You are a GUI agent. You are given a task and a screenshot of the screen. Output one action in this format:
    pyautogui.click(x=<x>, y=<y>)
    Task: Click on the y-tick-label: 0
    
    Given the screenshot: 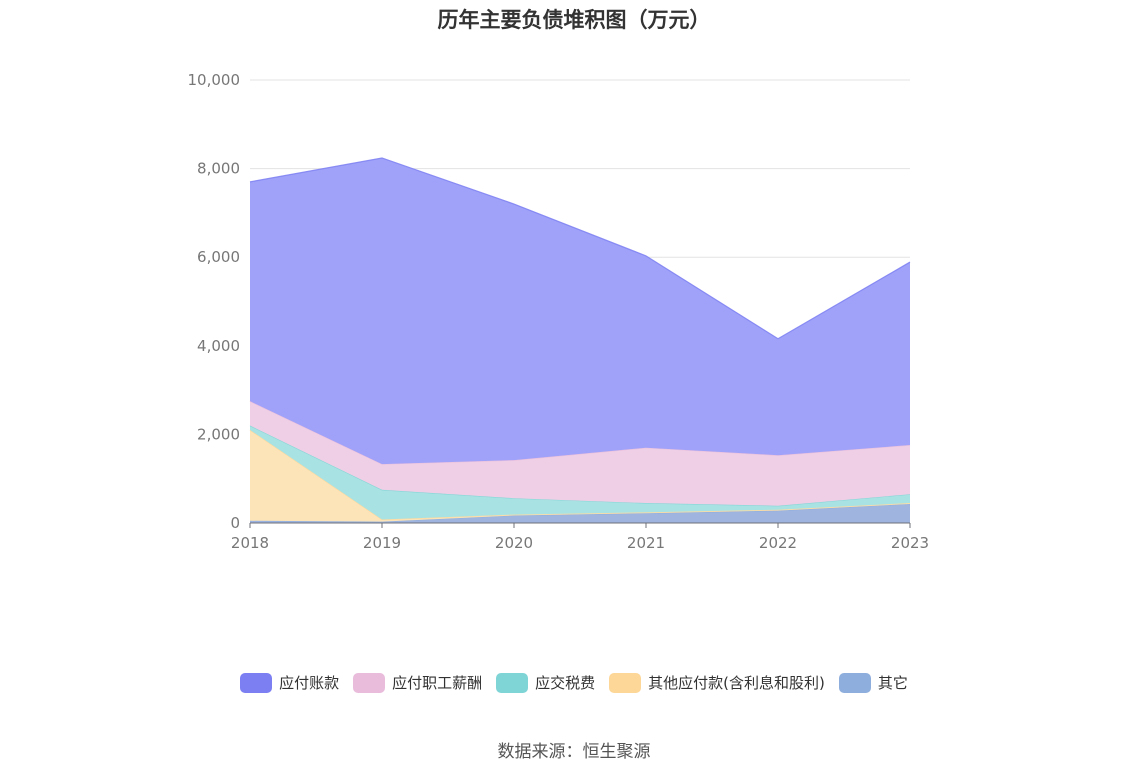 What is the action you would take?
    pyautogui.click(x=235, y=523)
    